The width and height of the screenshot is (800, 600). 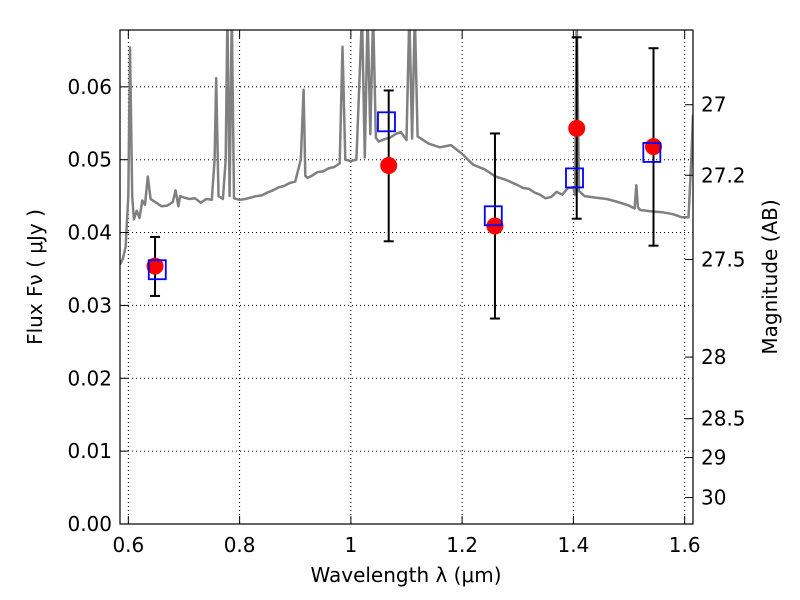 I want to click on y-tick-label: 0.00, so click(x=89, y=524).